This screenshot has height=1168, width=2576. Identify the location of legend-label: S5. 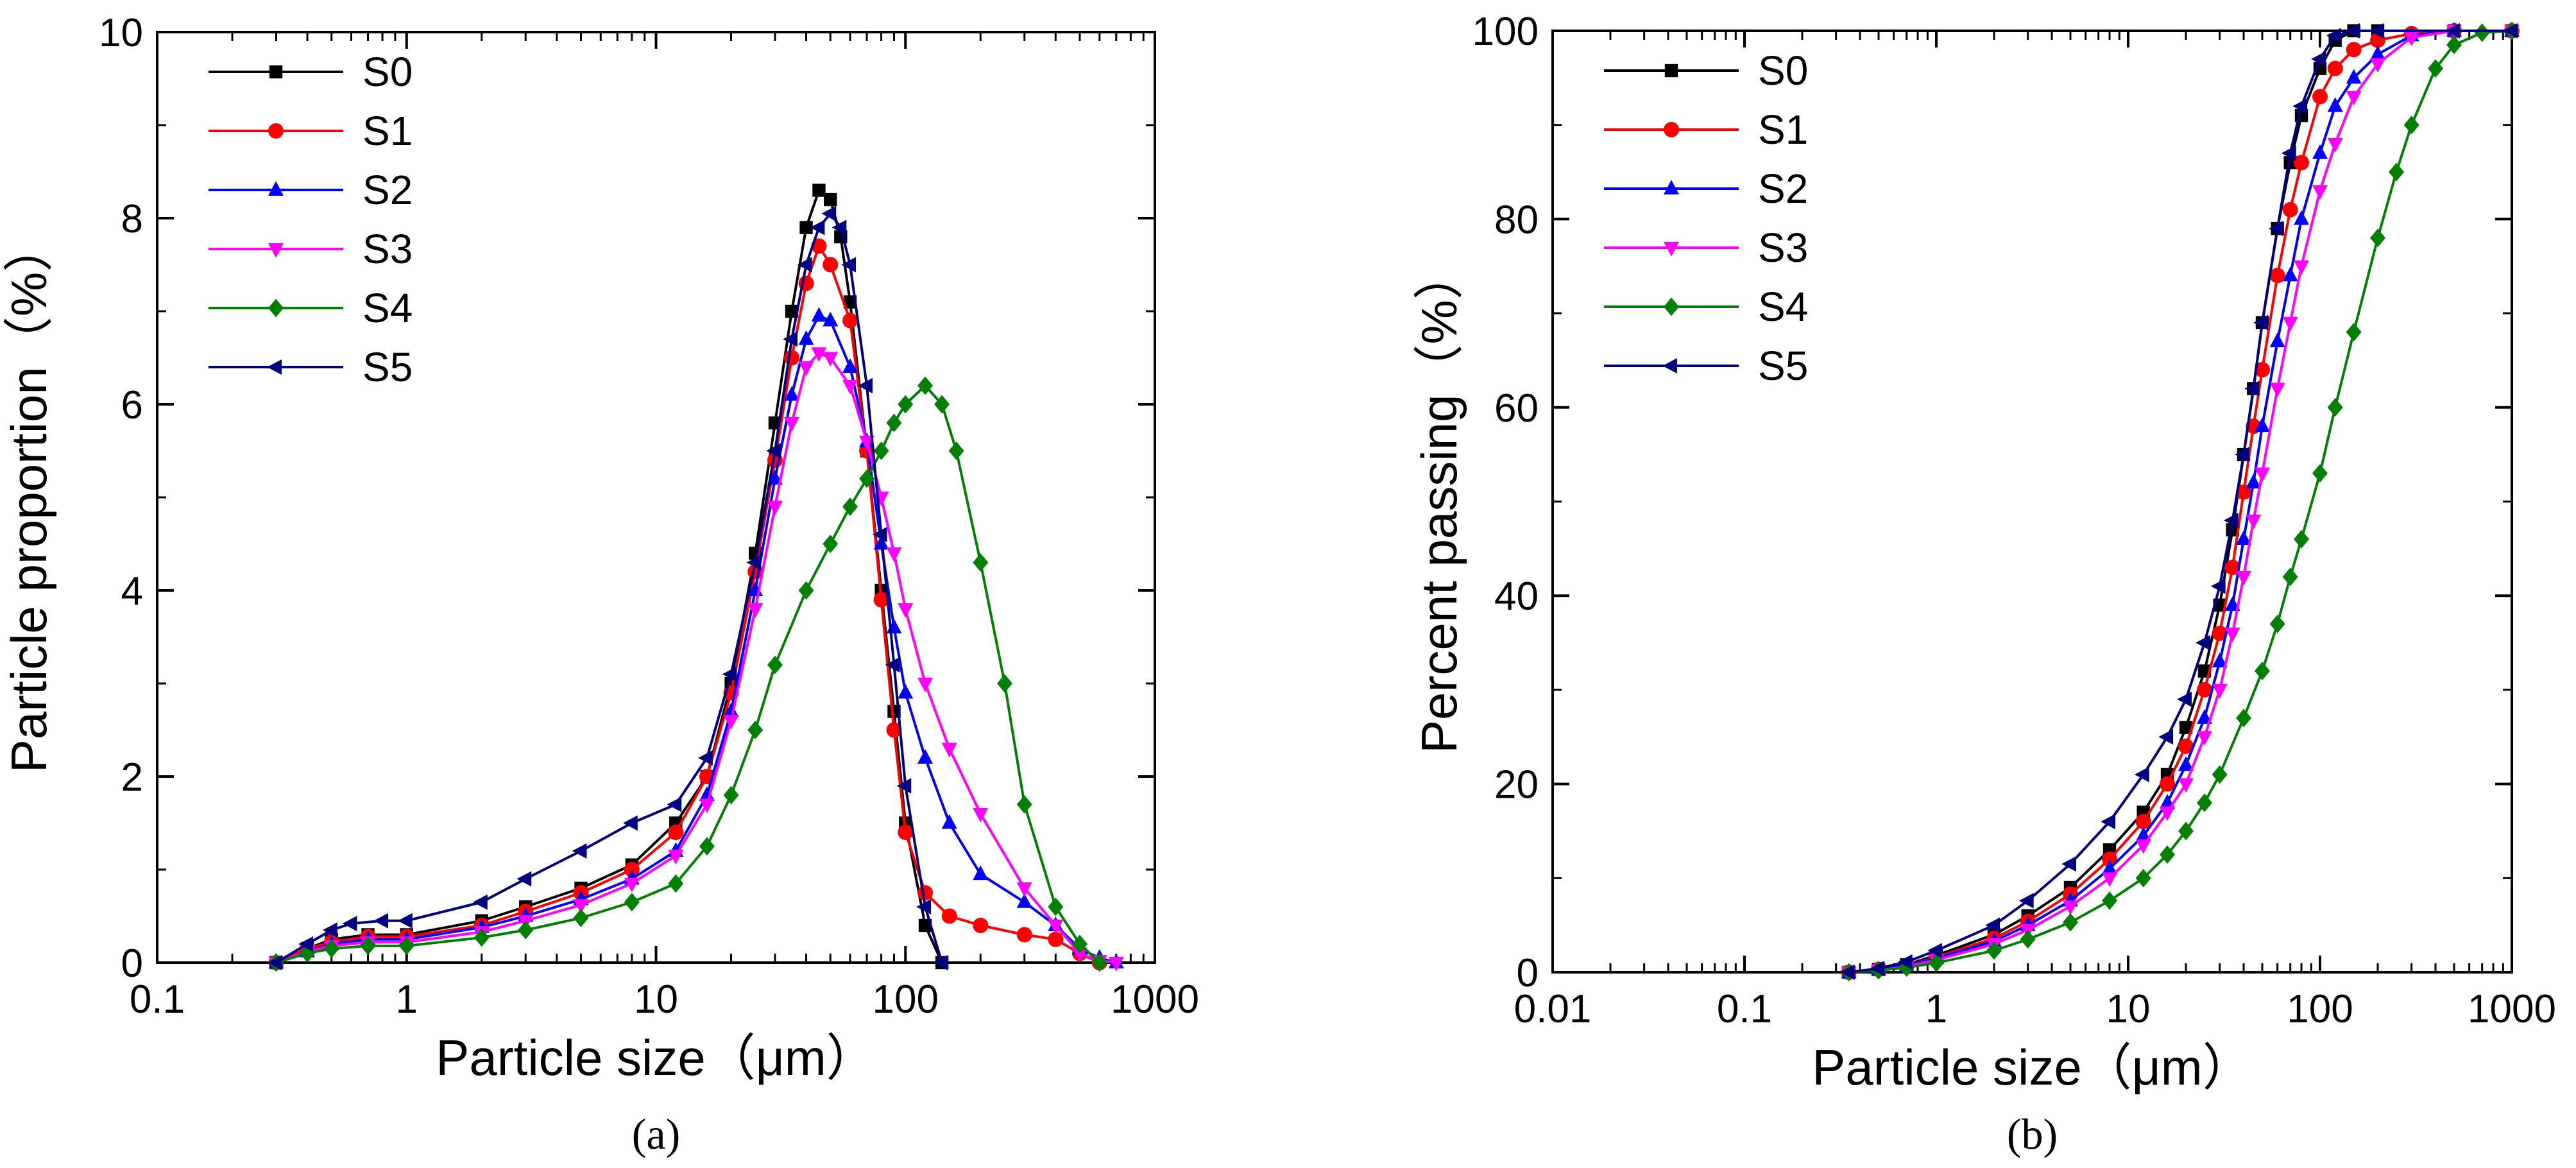
(388, 367).